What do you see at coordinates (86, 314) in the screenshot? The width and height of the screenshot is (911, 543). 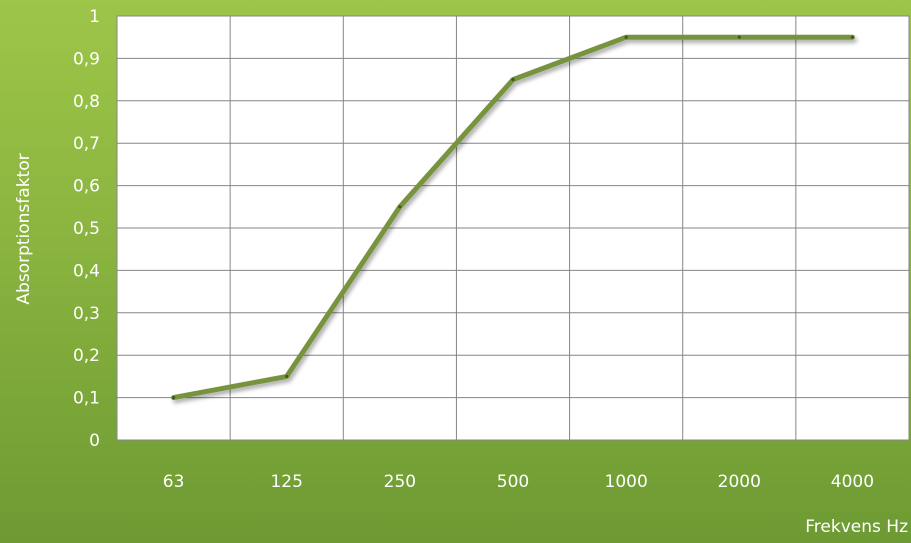 I see `y-tick-label: 0,3` at bounding box center [86, 314].